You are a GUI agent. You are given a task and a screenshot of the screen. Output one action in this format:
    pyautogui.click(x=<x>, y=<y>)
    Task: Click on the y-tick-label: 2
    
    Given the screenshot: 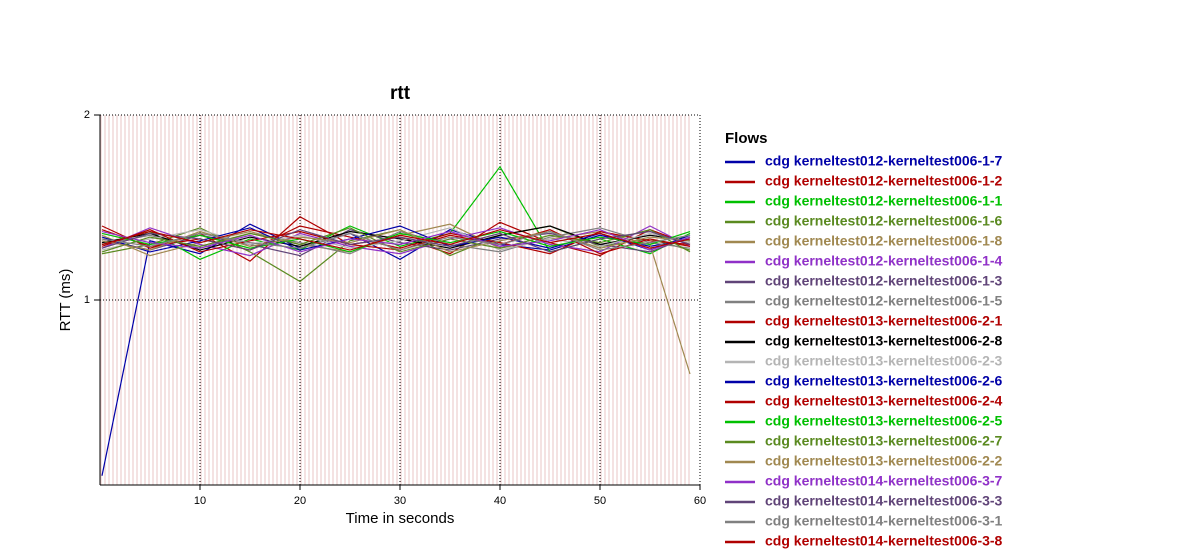 What is the action you would take?
    pyautogui.click(x=87, y=115)
    